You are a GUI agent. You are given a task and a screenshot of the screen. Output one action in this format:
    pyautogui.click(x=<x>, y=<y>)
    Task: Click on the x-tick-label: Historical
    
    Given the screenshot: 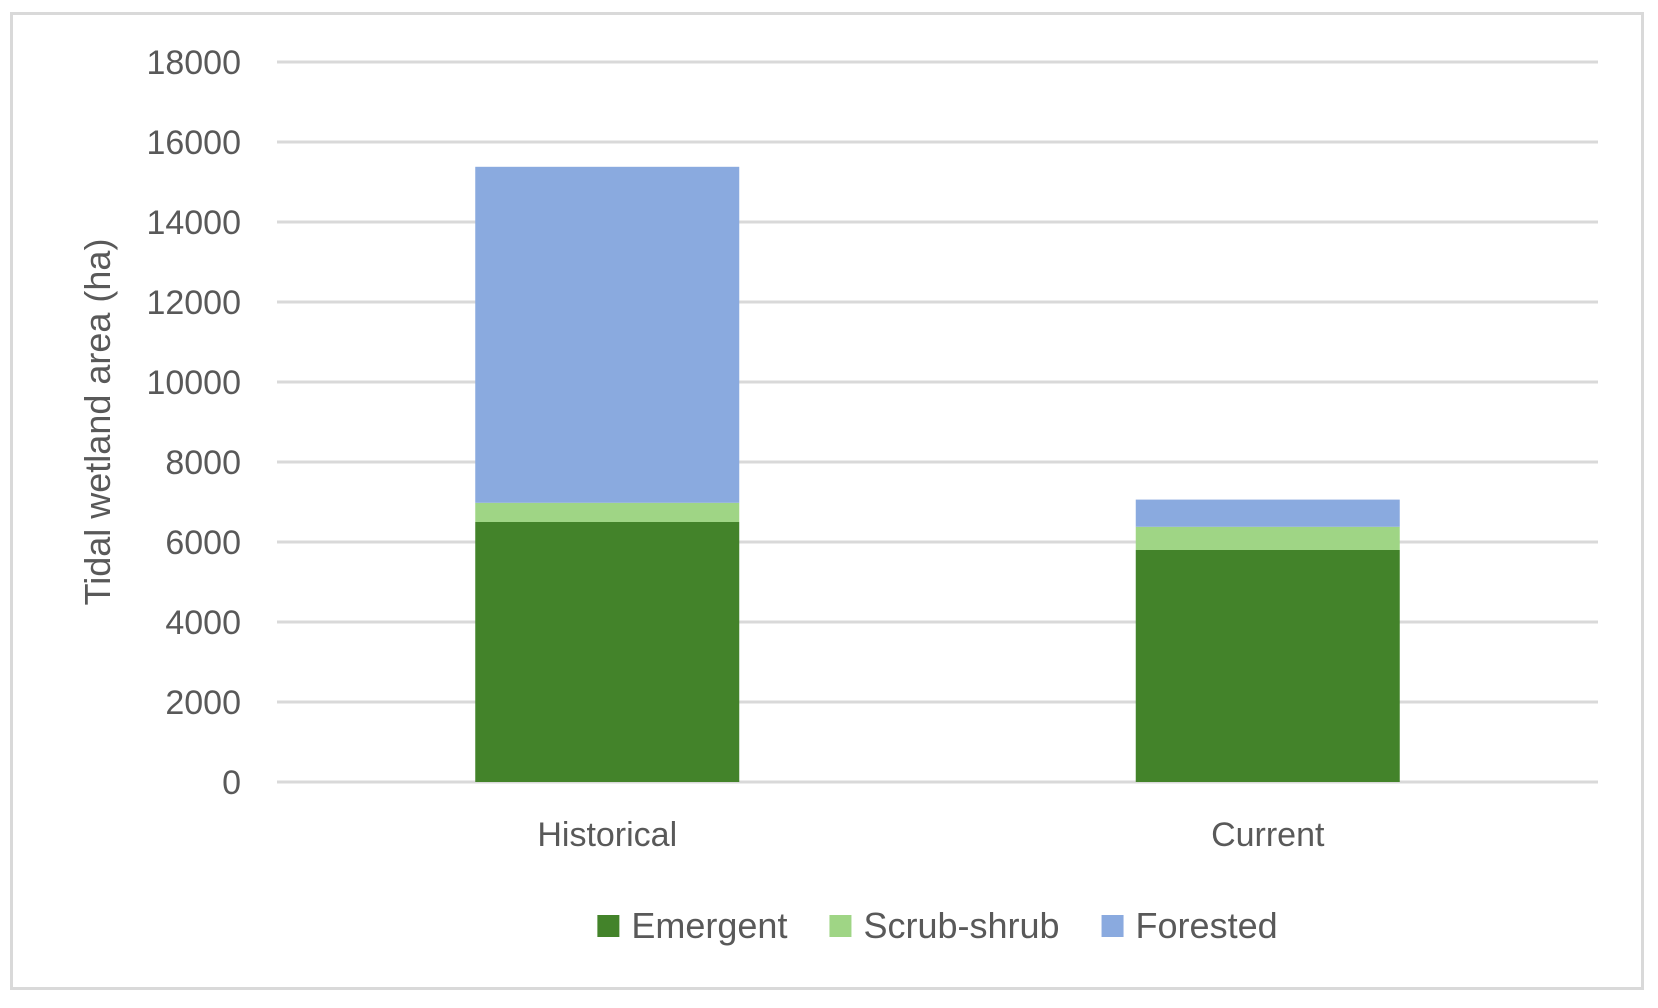 What is the action you would take?
    pyautogui.click(x=607, y=835)
    